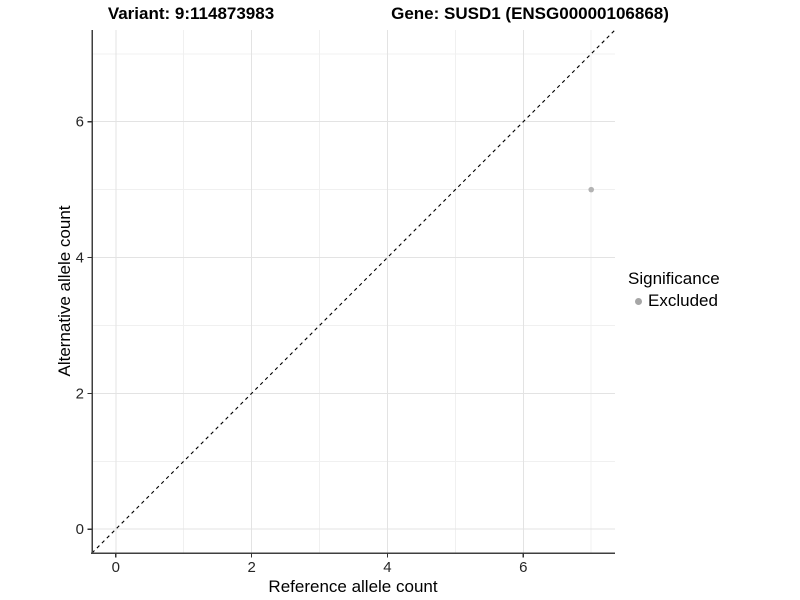  I want to click on x-tick-label: 4, so click(387, 567).